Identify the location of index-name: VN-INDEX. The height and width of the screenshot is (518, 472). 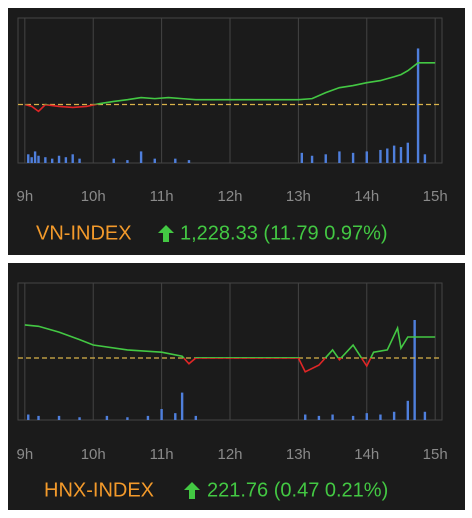
(84, 233).